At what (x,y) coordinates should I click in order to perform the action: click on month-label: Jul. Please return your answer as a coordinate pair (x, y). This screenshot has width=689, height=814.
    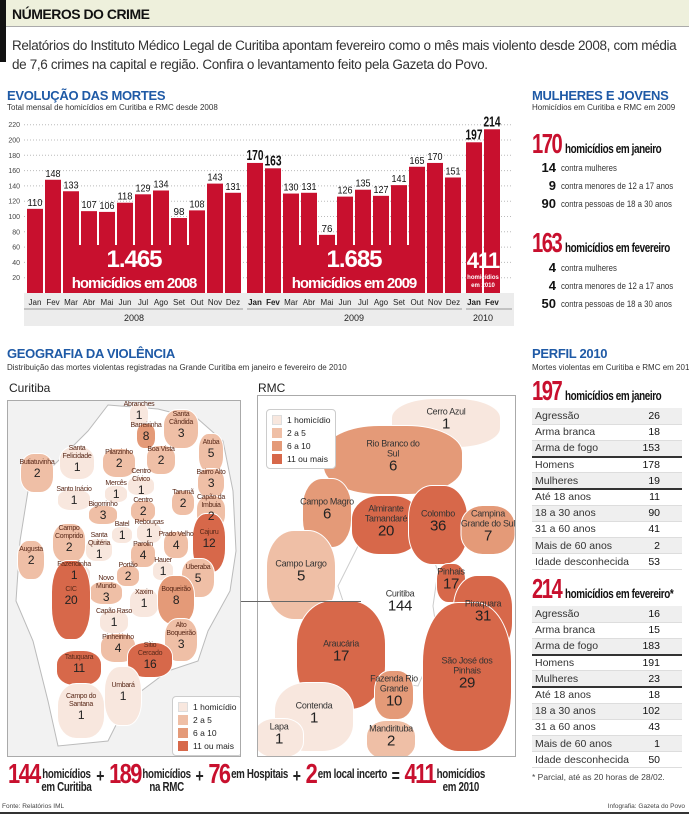
    Looking at the image, I should click on (143, 302).